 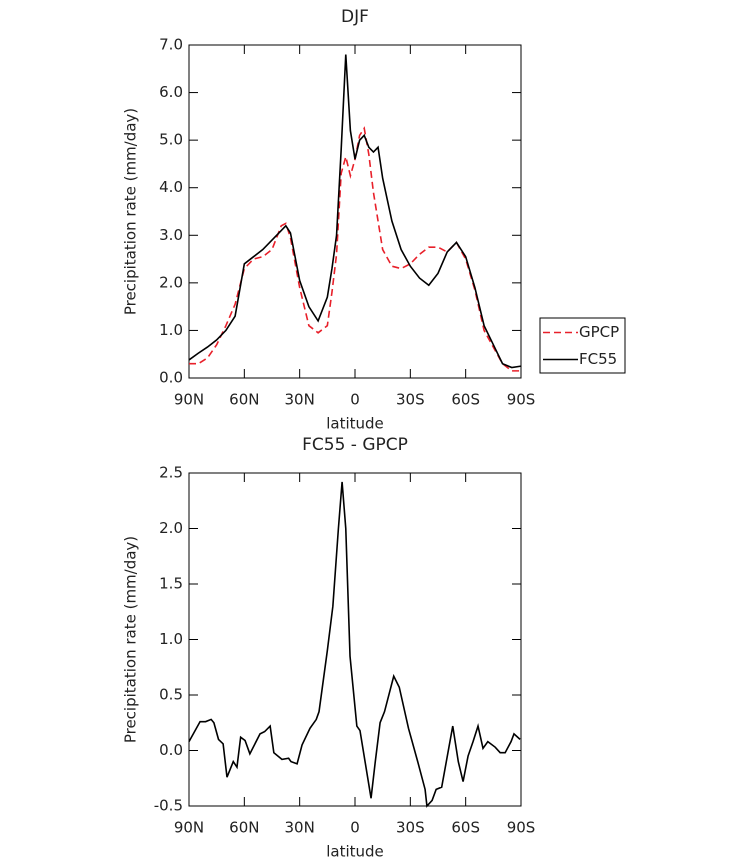 What do you see at coordinates (168, 806) in the screenshot?
I see `y-tick-label: -0.5` at bounding box center [168, 806].